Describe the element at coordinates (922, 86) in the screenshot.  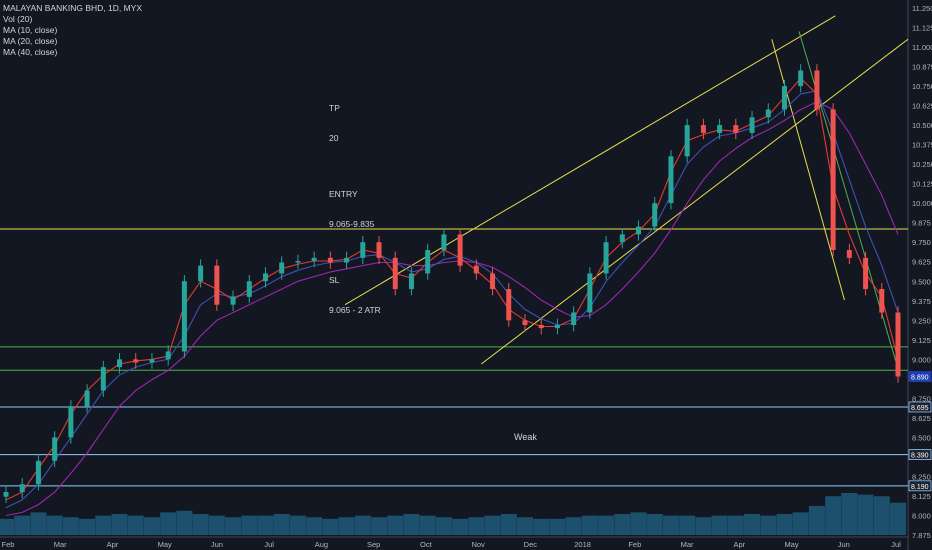
I see `y-tick-label: 10.750` at that location.